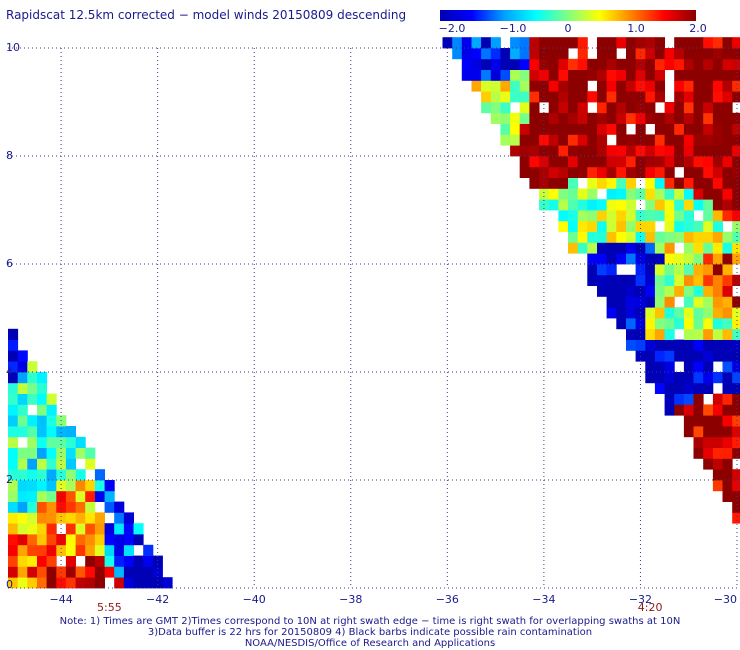 This screenshot has height=650, width=740. Describe the element at coordinates (9, 584) in the screenshot. I see `y-tick-label: 0` at that location.